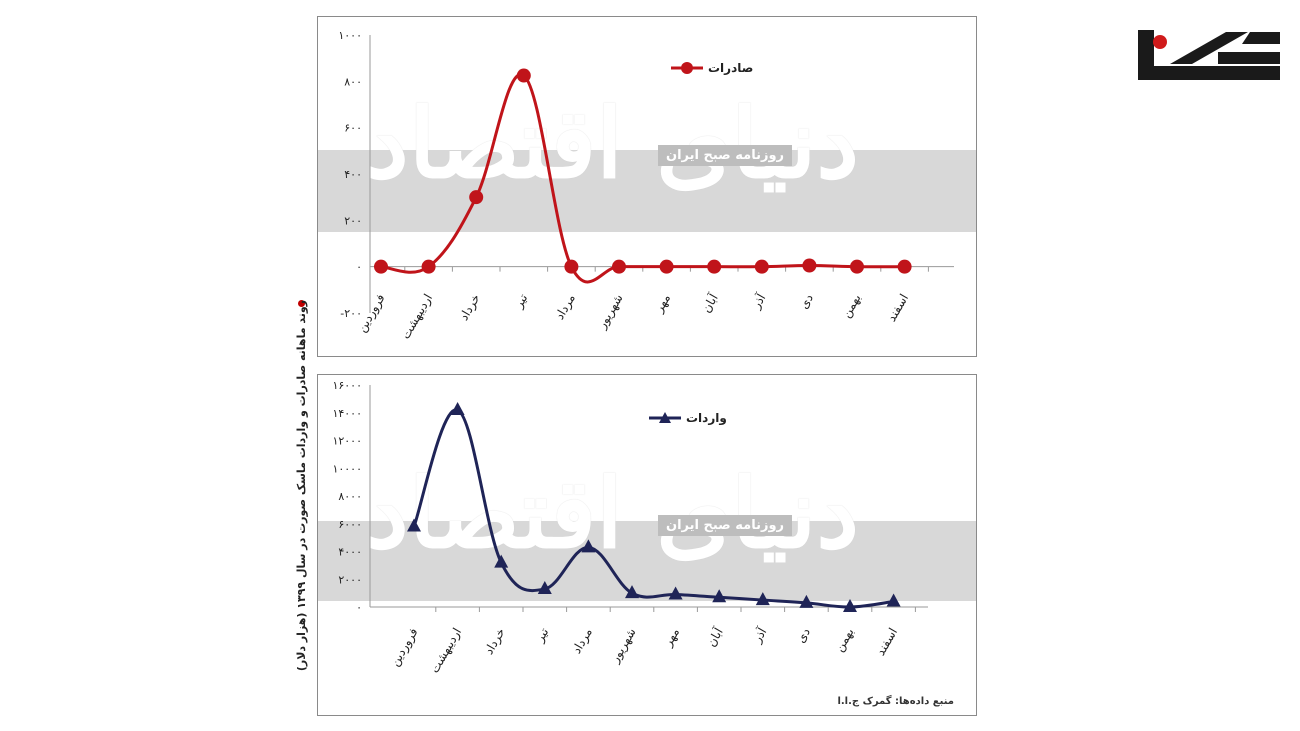 The width and height of the screenshot is (1300, 731). I want to click on side-title-bullet, so click(301, 303).